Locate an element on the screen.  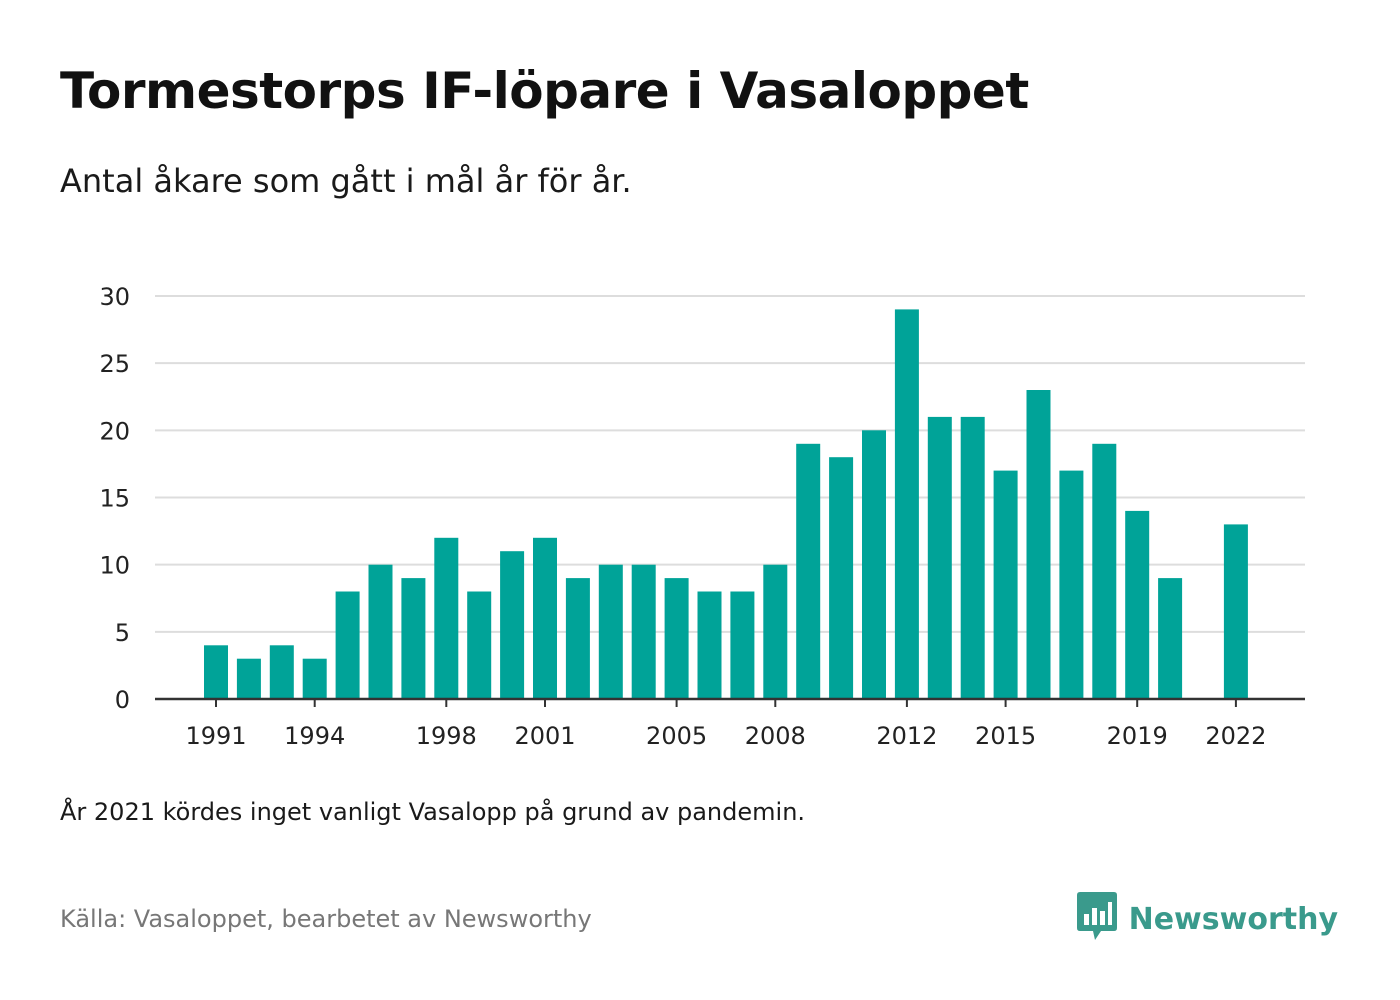
y-tick-label: 5 is located at coordinates (122, 633).